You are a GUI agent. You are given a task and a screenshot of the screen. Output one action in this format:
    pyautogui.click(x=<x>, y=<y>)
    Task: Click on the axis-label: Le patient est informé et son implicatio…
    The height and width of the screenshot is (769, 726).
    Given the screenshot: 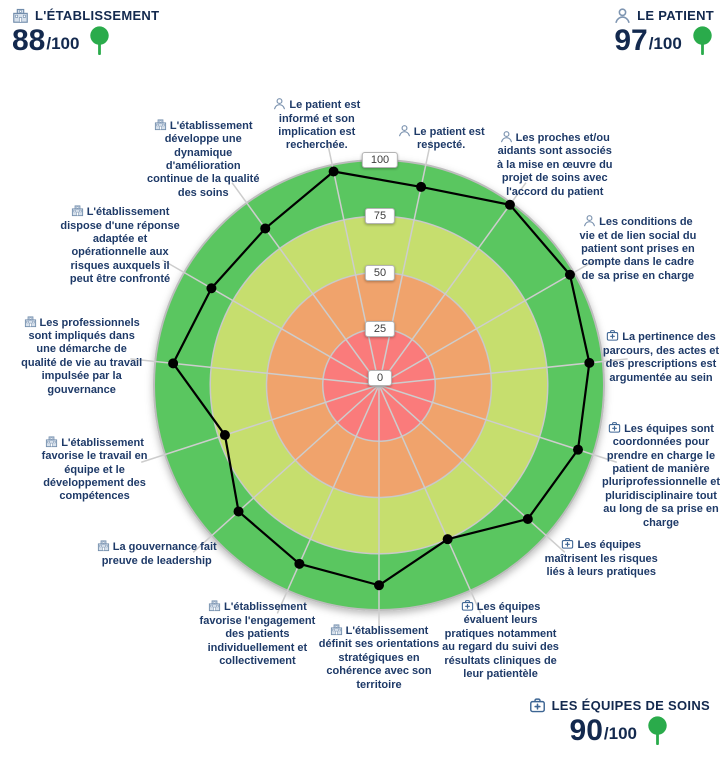 What is the action you would take?
    pyautogui.click(x=317, y=125)
    